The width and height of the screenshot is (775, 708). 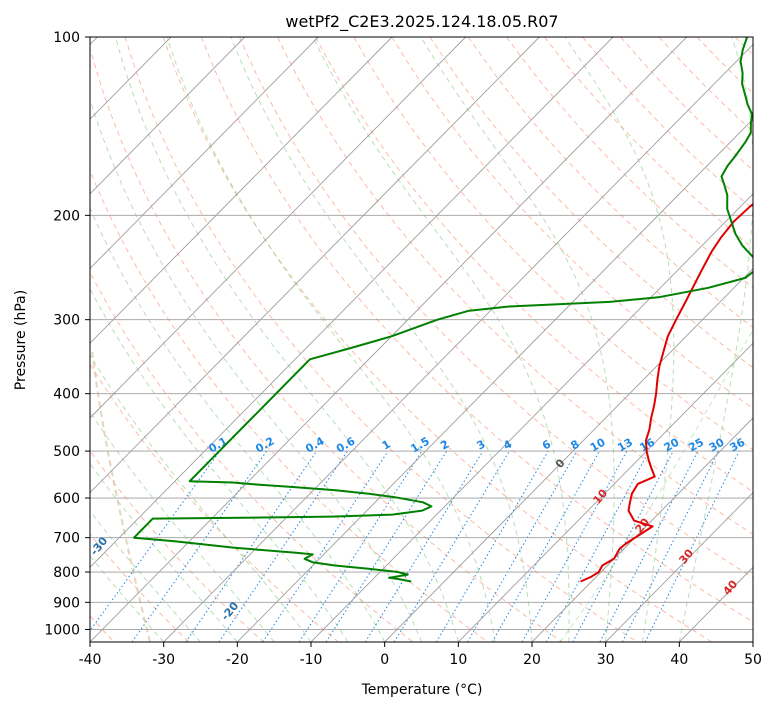 What do you see at coordinates (66, 603) in the screenshot?
I see `y-tick-label: 900` at bounding box center [66, 603].